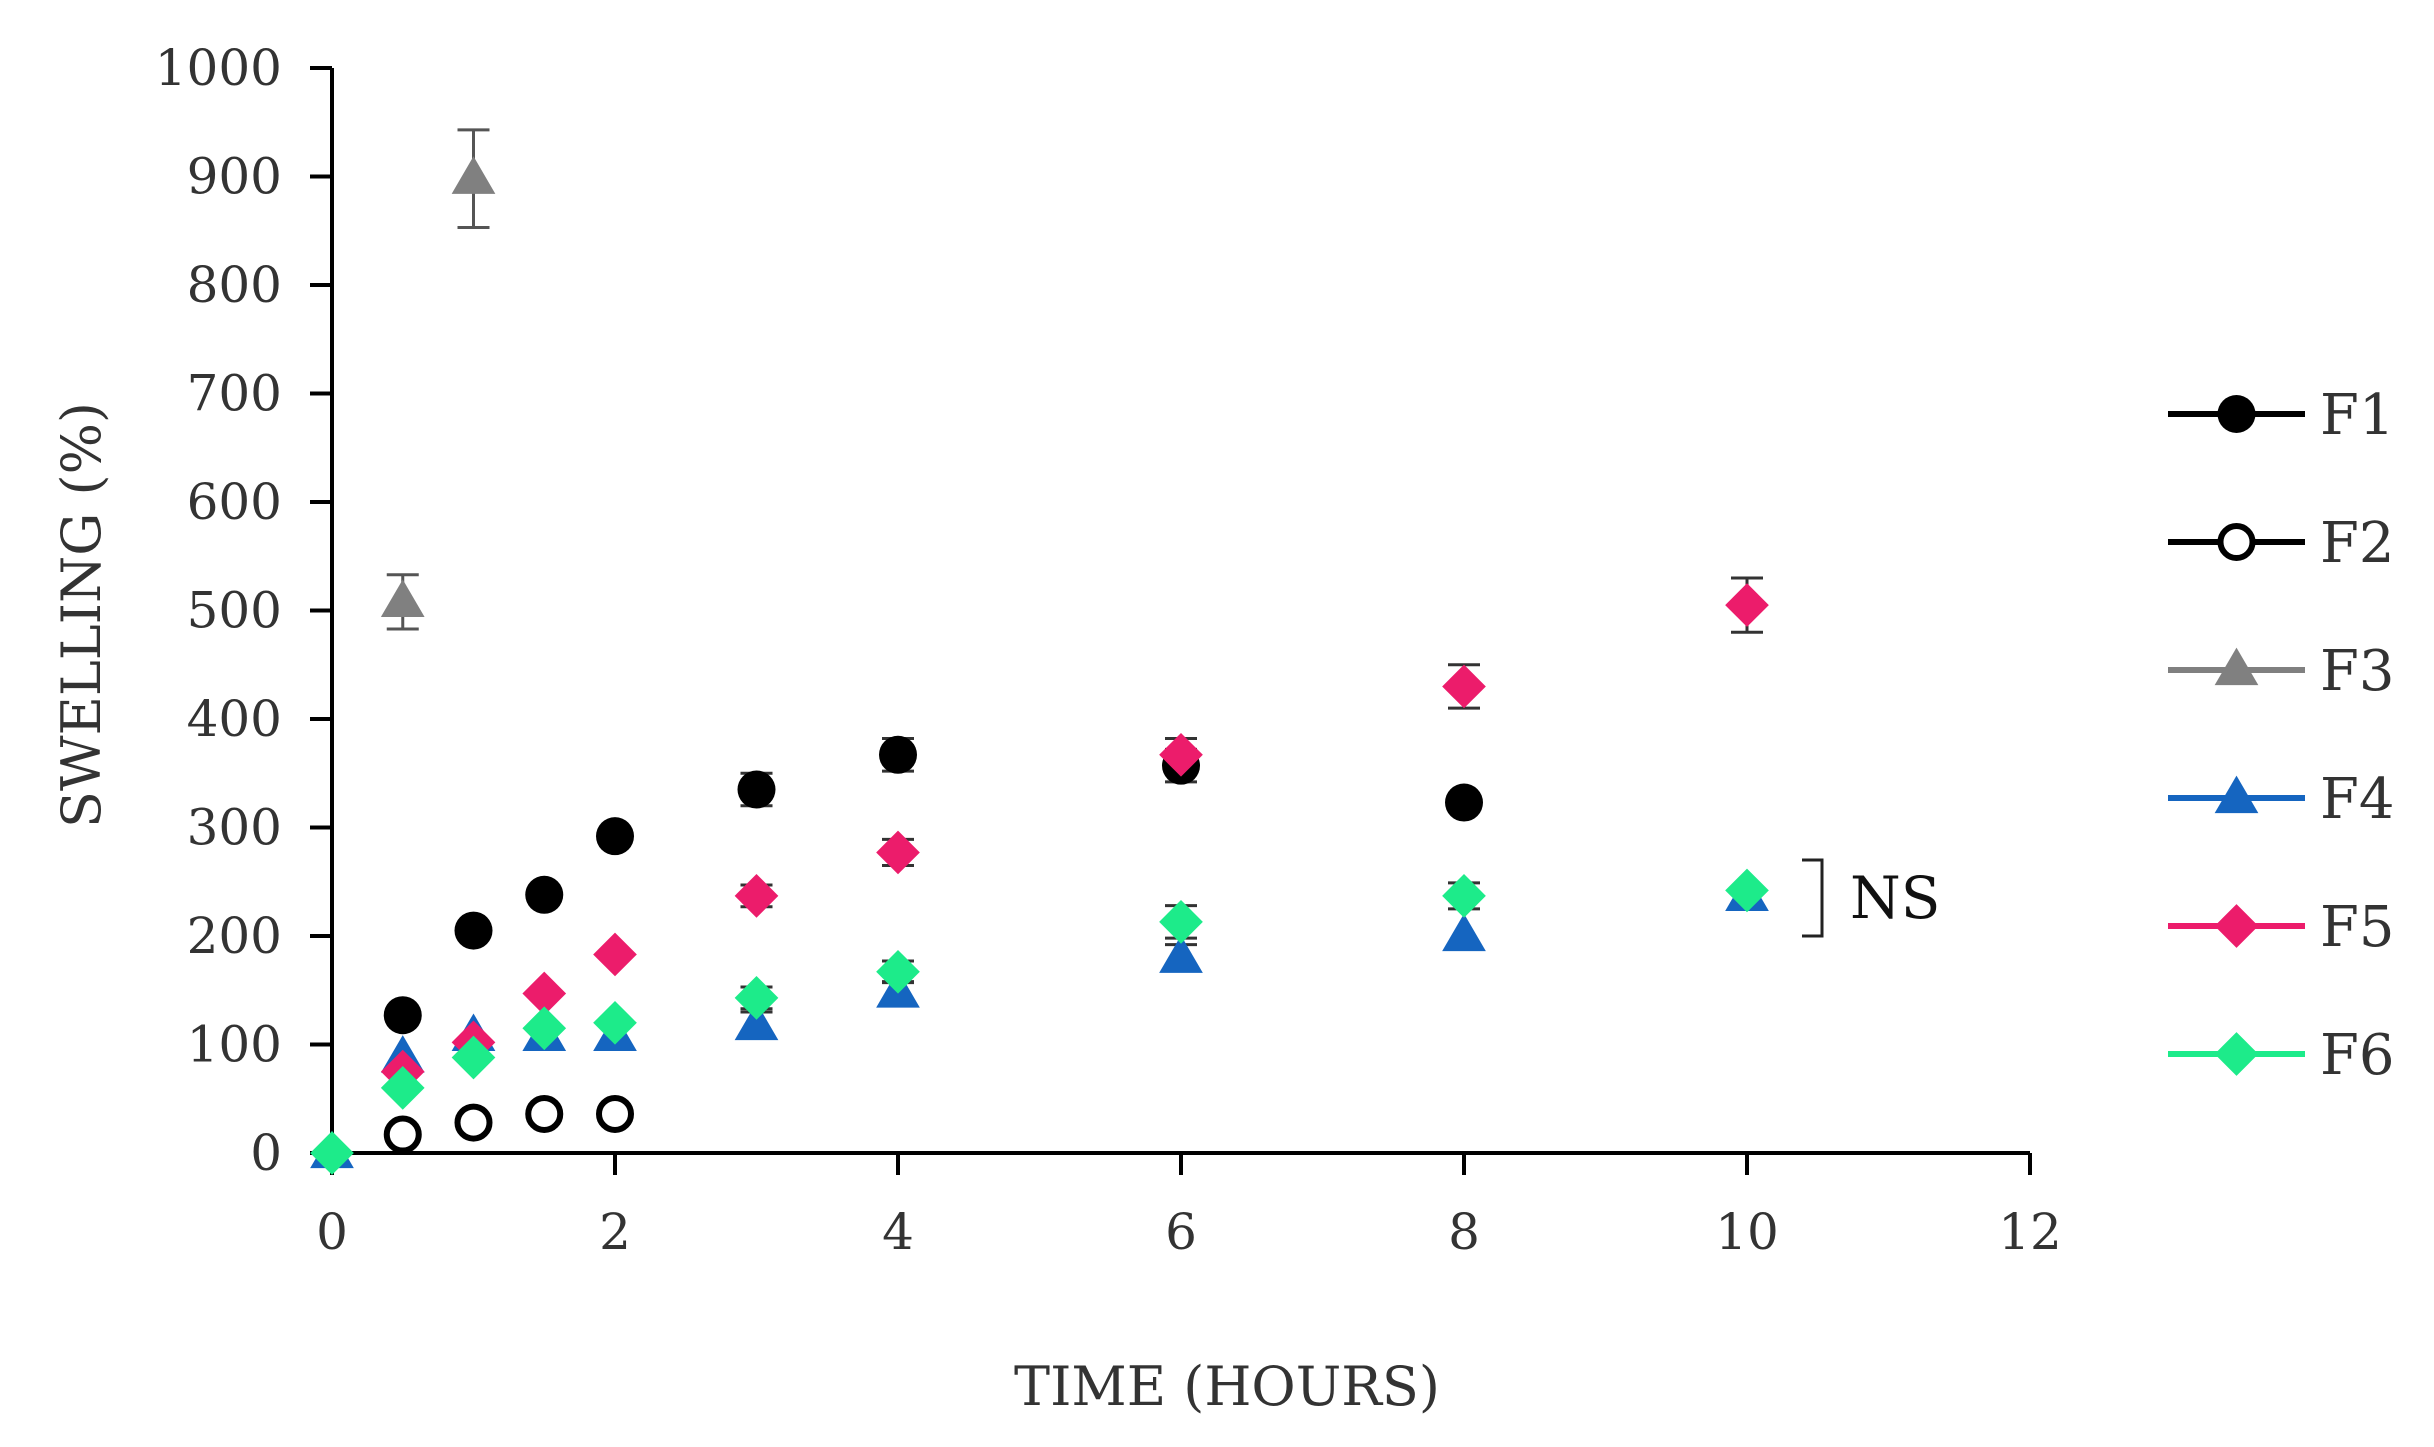 The height and width of the screenshot is (1447, 2434). I want to click on legend-item-f5: F5, so click(2281, 927).